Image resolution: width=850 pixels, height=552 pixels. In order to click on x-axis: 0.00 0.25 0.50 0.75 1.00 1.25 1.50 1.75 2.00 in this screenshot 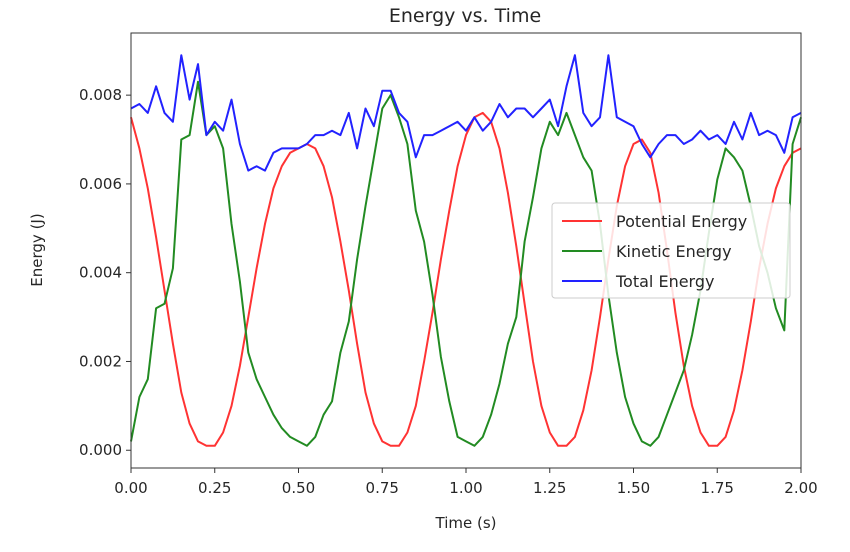, I will do `click(466, 482)`.